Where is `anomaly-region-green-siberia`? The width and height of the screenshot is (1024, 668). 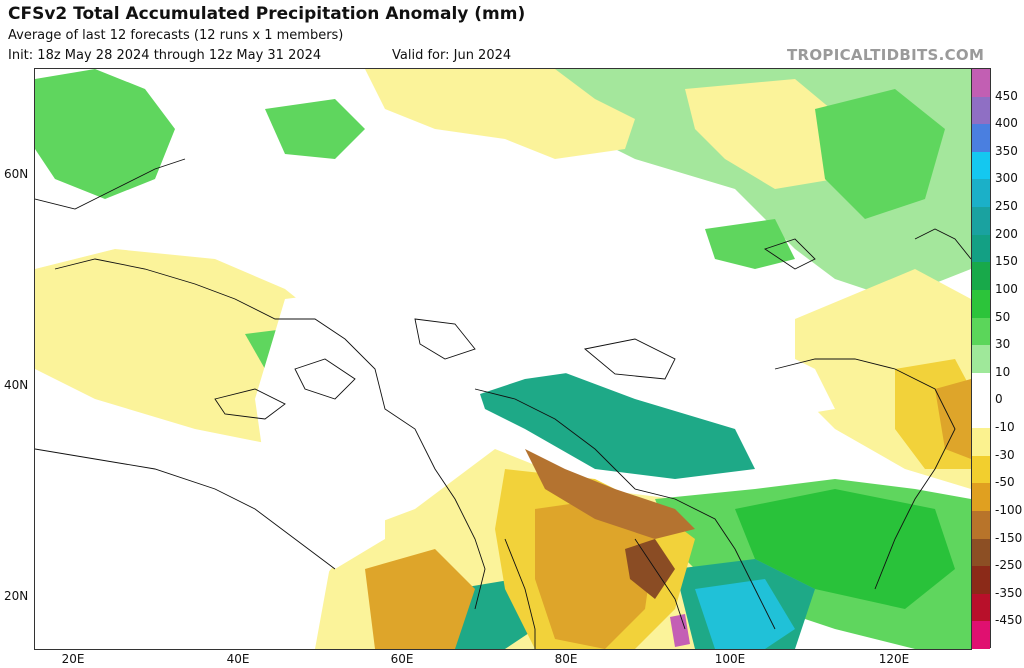 anomaly-region-green-siberia is located at coordinates (880, 154).